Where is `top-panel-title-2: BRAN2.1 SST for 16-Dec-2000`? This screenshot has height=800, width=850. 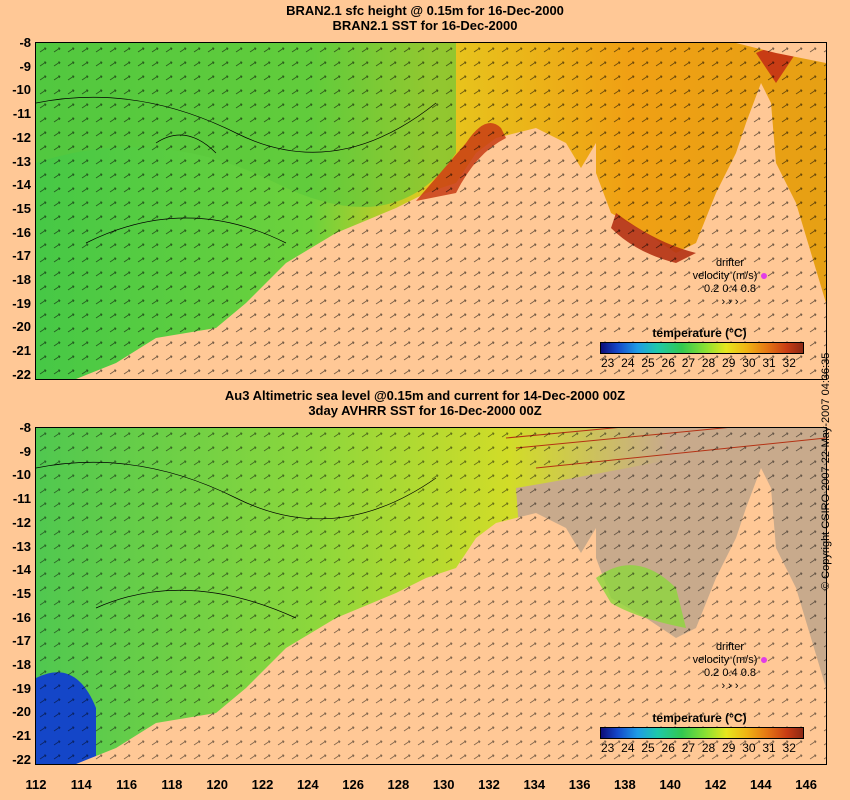 top-panel-title-2: BRAN2.1 SST for 16-Dec-2000 is located at coordinates (425, 25).